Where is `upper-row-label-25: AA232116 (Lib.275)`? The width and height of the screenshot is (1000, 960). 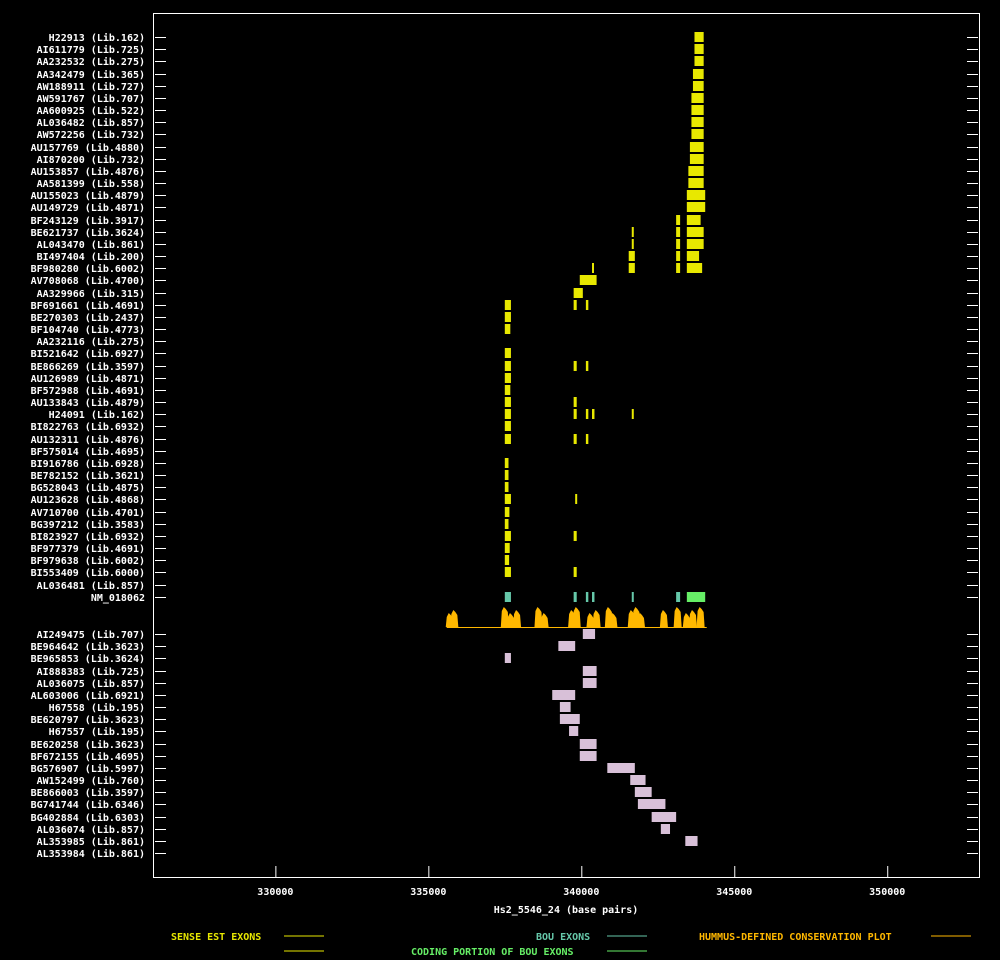
upper-row-label-25: AA232116 (Lib.275) is located at coordinates (91, 342).